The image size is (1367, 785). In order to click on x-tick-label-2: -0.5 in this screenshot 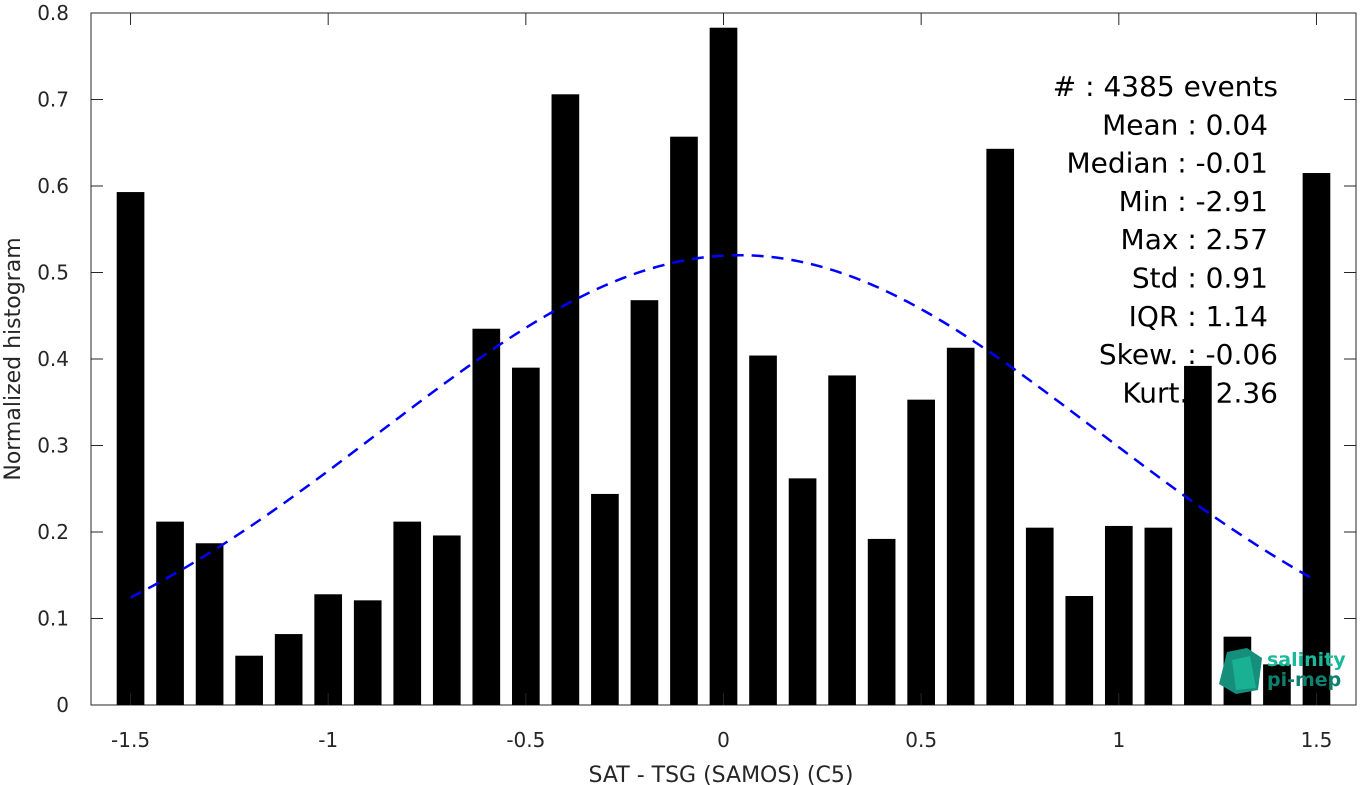, I will do `click(525, 740)`.